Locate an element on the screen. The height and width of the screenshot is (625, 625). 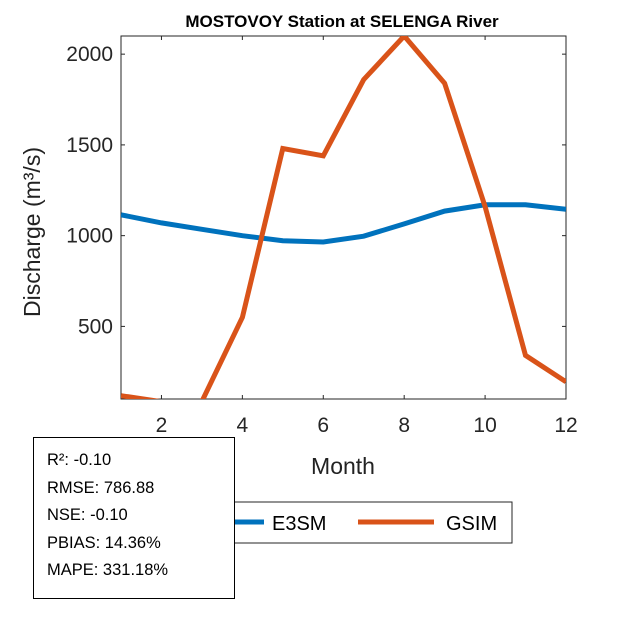
legend: E3SM GSIM is located at coordinates (366, 522).